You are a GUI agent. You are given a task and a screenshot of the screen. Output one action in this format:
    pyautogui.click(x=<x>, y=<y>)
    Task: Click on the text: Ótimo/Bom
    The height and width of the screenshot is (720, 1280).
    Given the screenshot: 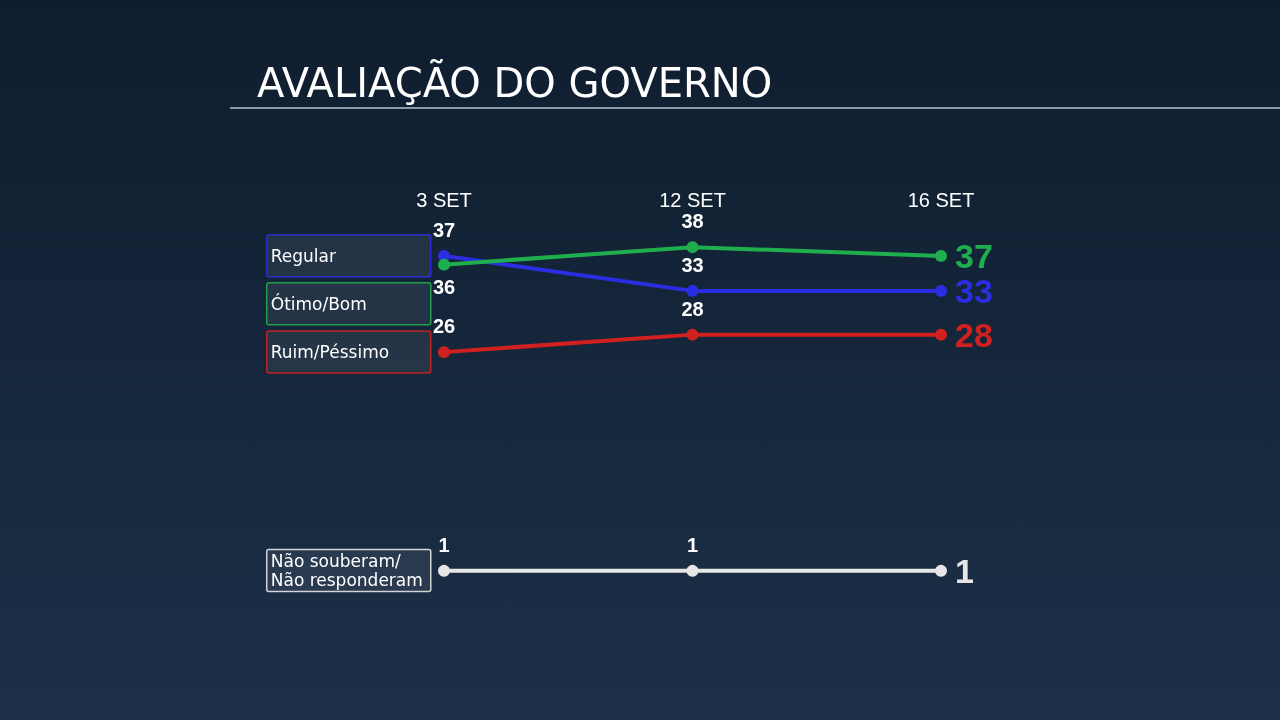 What is the action you would take?
    pyautogui.click(x=318, y=303)
    